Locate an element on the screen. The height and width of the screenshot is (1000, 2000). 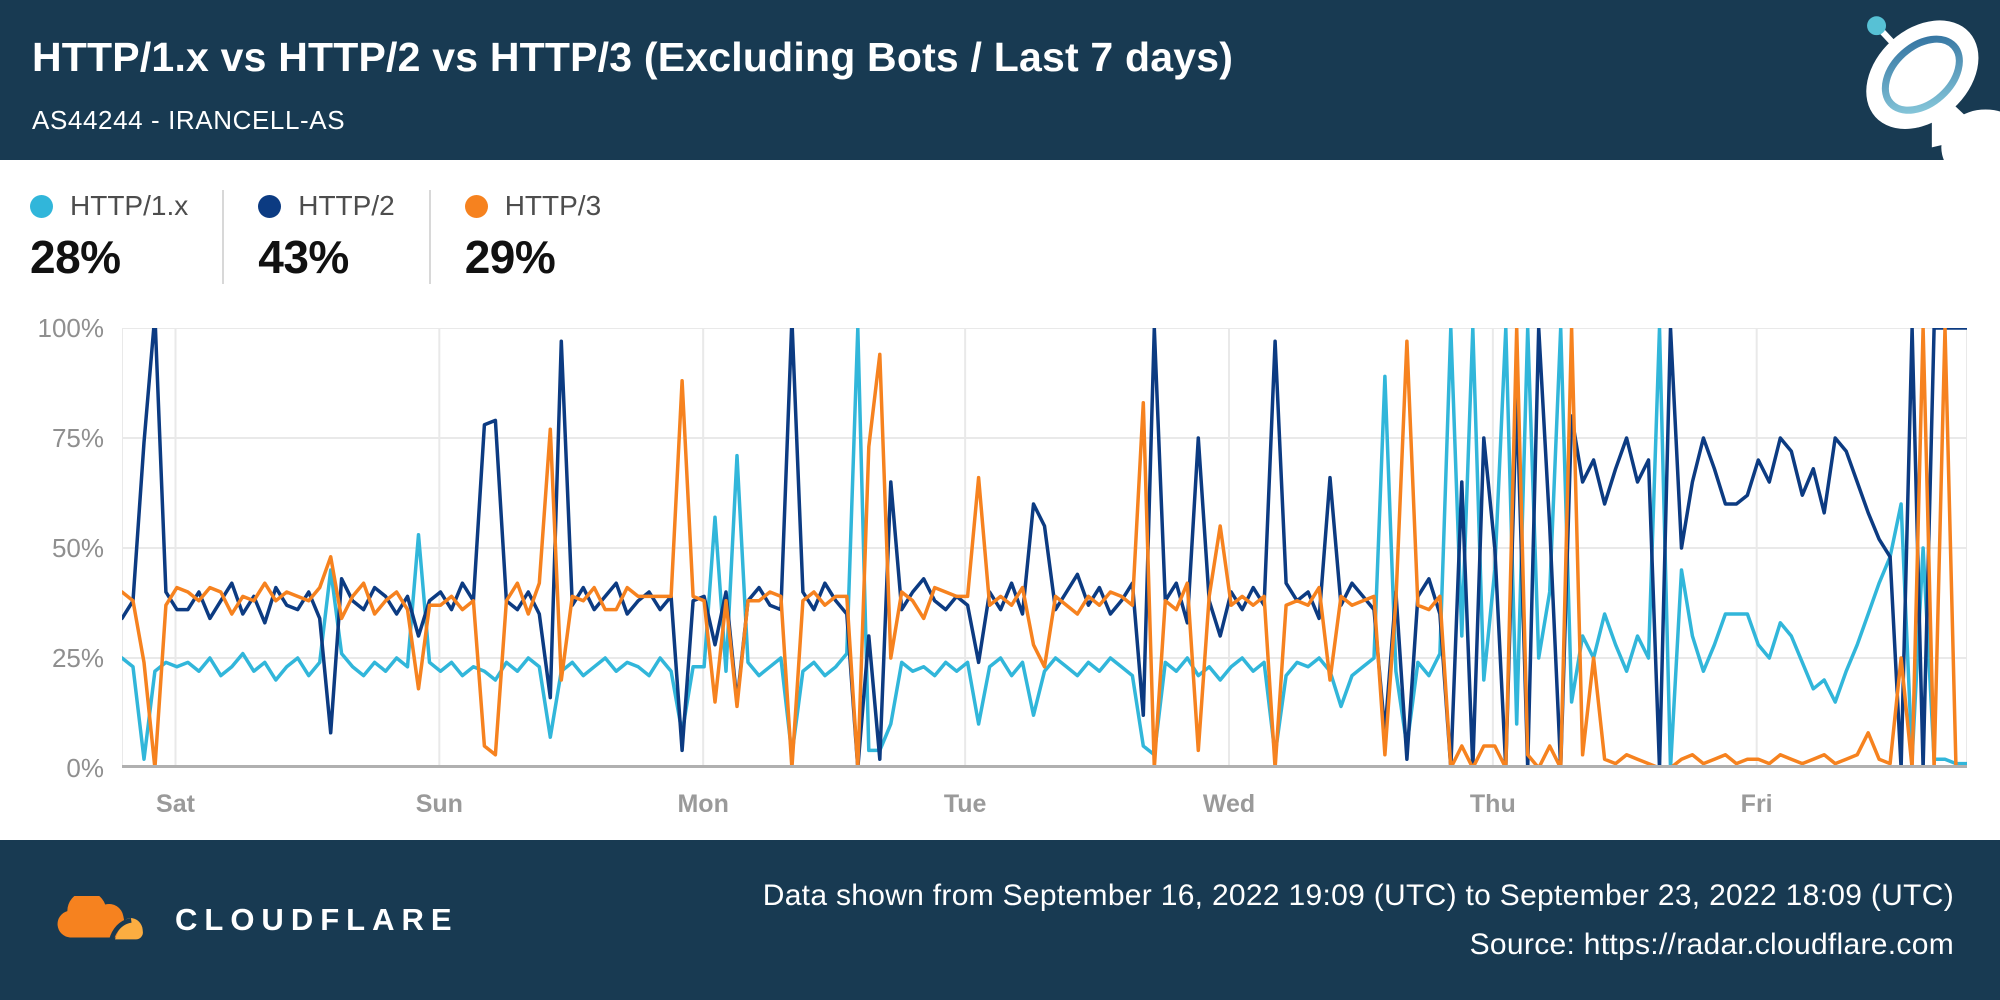
http3-color-dot-icon is located at coordinates (476, 206).